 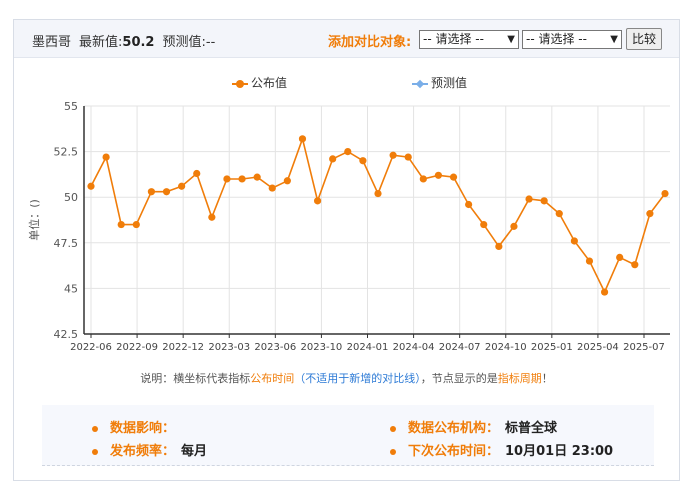 I want to click on info-organization: 数据公布机构： 标普全球, so click(x=473, y=426).